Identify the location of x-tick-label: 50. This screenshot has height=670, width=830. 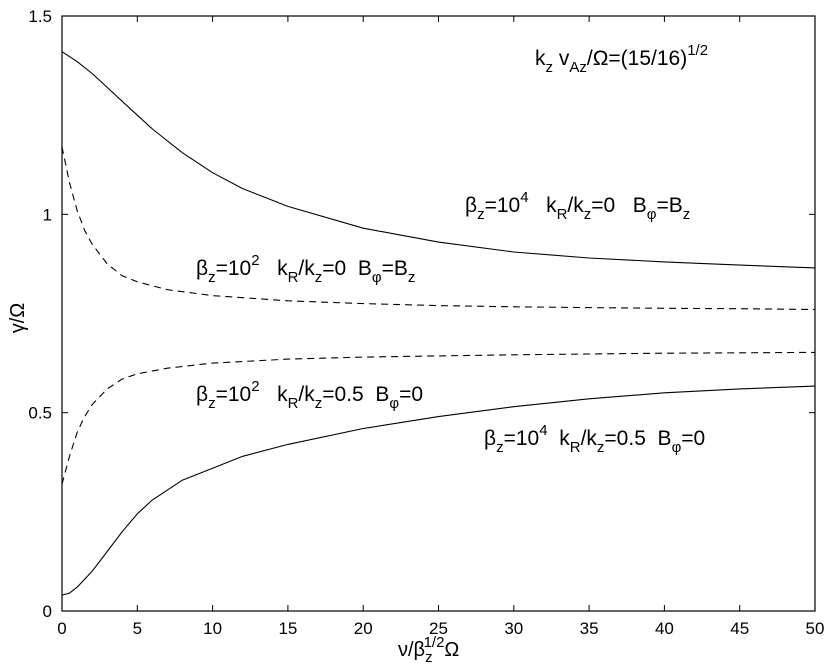
(815, 628).